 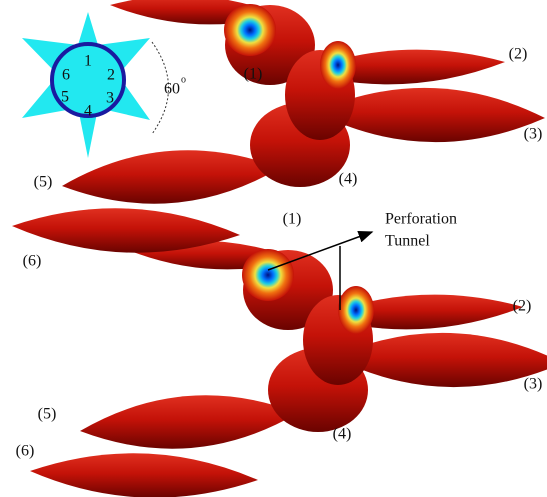 I want to click on annotation: Perforation Tunnel, so click(x=362, y=260).